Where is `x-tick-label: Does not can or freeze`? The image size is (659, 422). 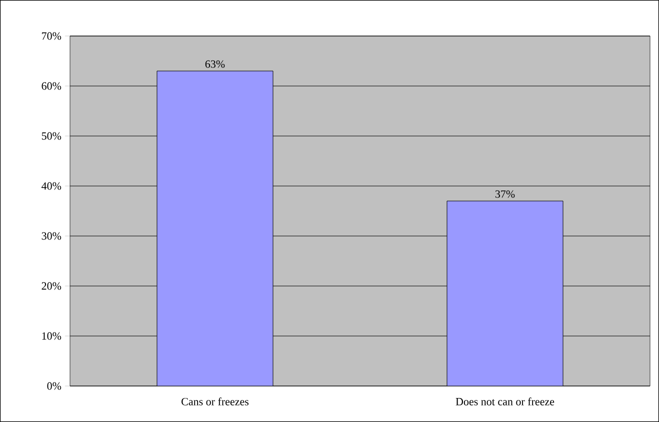
x-tick-label: Does not can or freeze is located at coordinates (505, 402).